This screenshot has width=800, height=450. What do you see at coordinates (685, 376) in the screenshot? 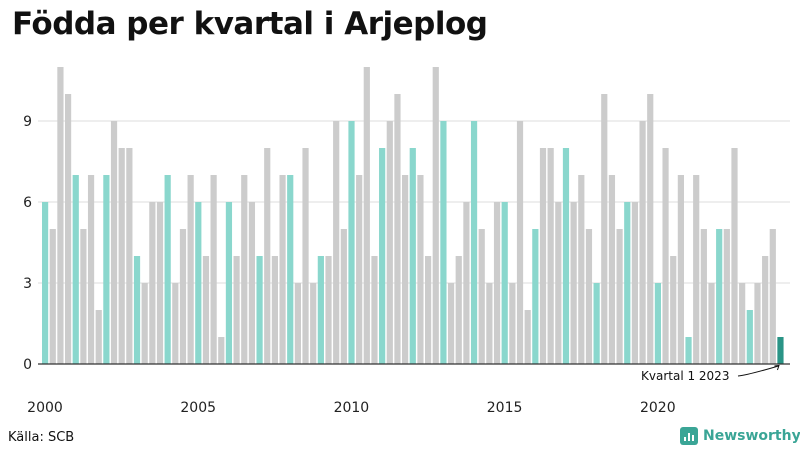
I see `annotation-label: Kvartal 1 2023` at bounding box center [685, 376].